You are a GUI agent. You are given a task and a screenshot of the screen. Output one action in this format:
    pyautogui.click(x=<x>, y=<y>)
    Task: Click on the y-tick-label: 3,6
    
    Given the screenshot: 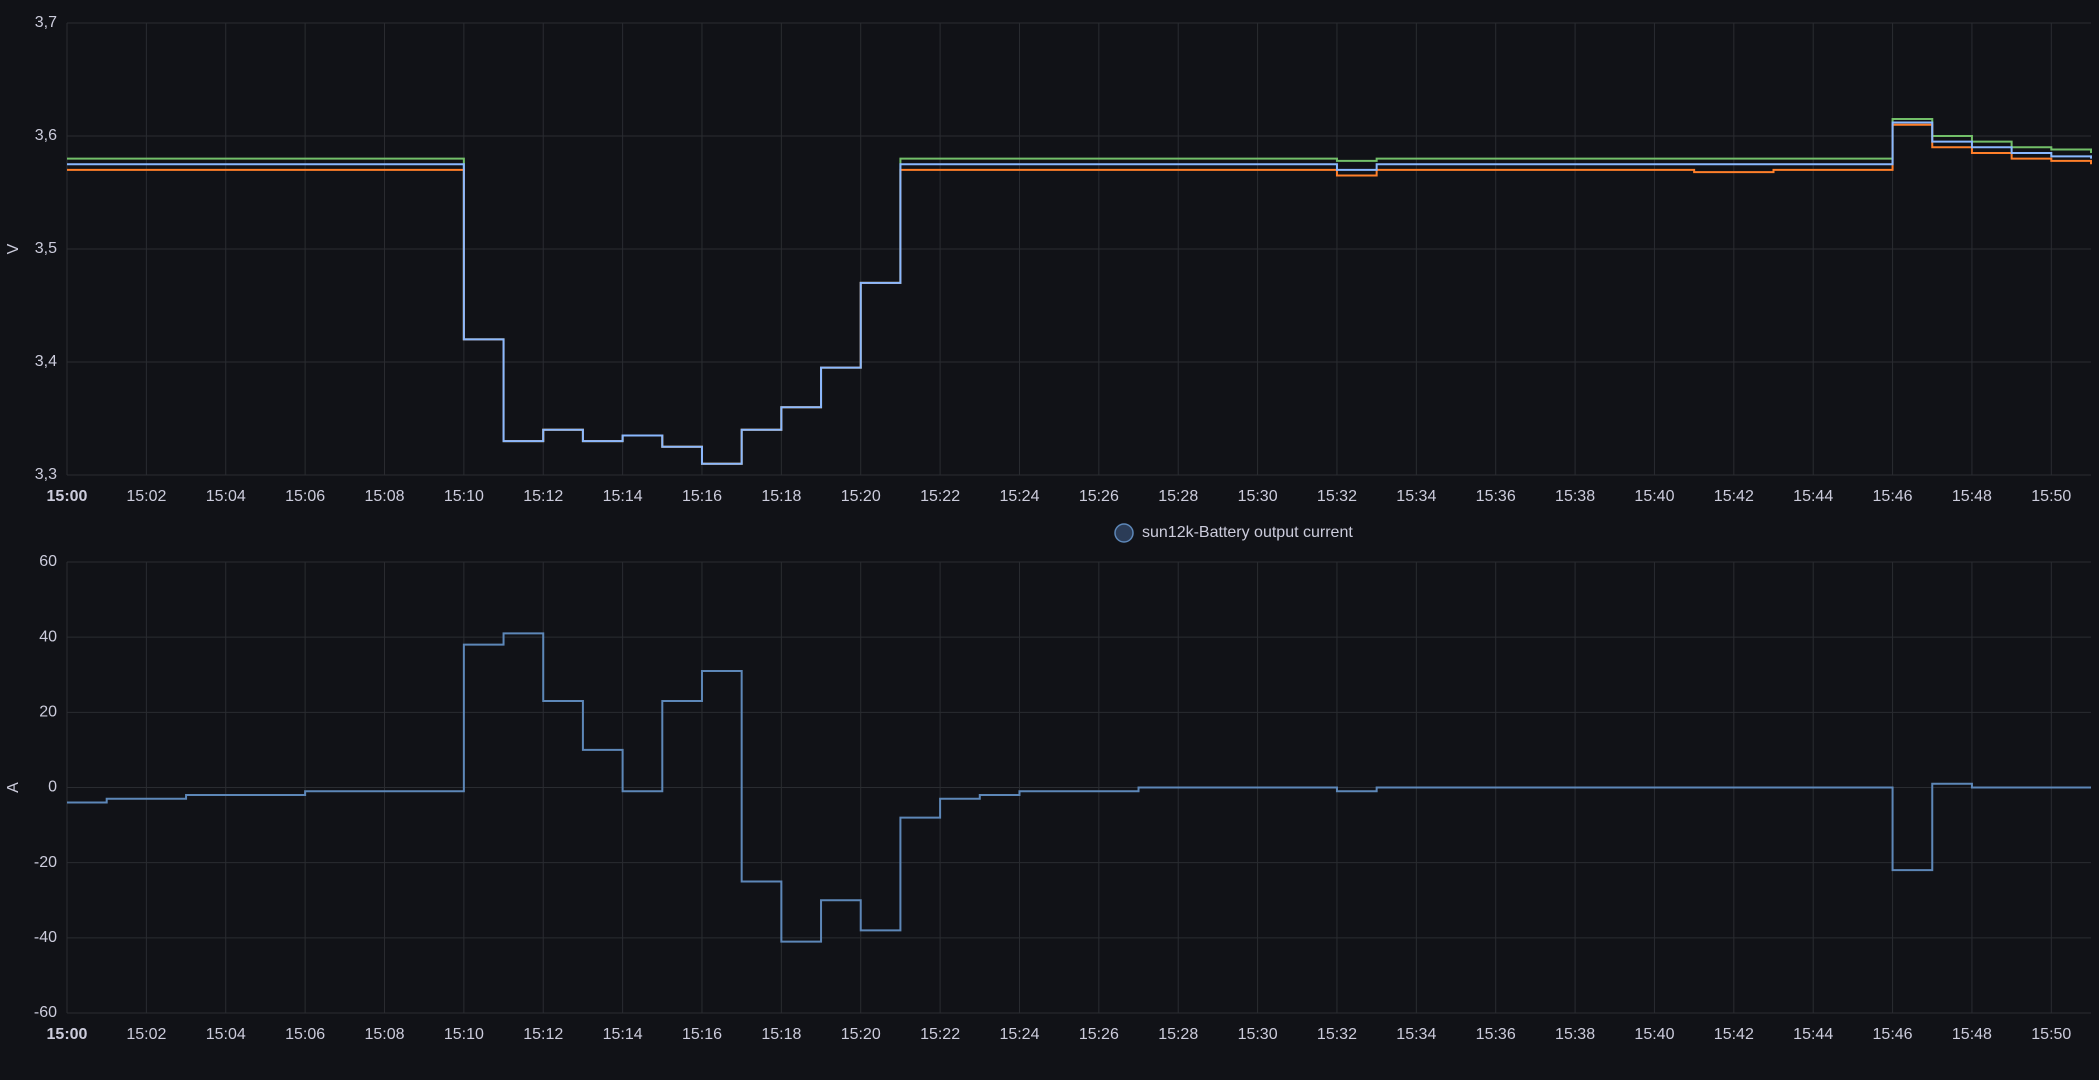 What is the action you would take?
    pyautogui.click(x=46, y=135)
    